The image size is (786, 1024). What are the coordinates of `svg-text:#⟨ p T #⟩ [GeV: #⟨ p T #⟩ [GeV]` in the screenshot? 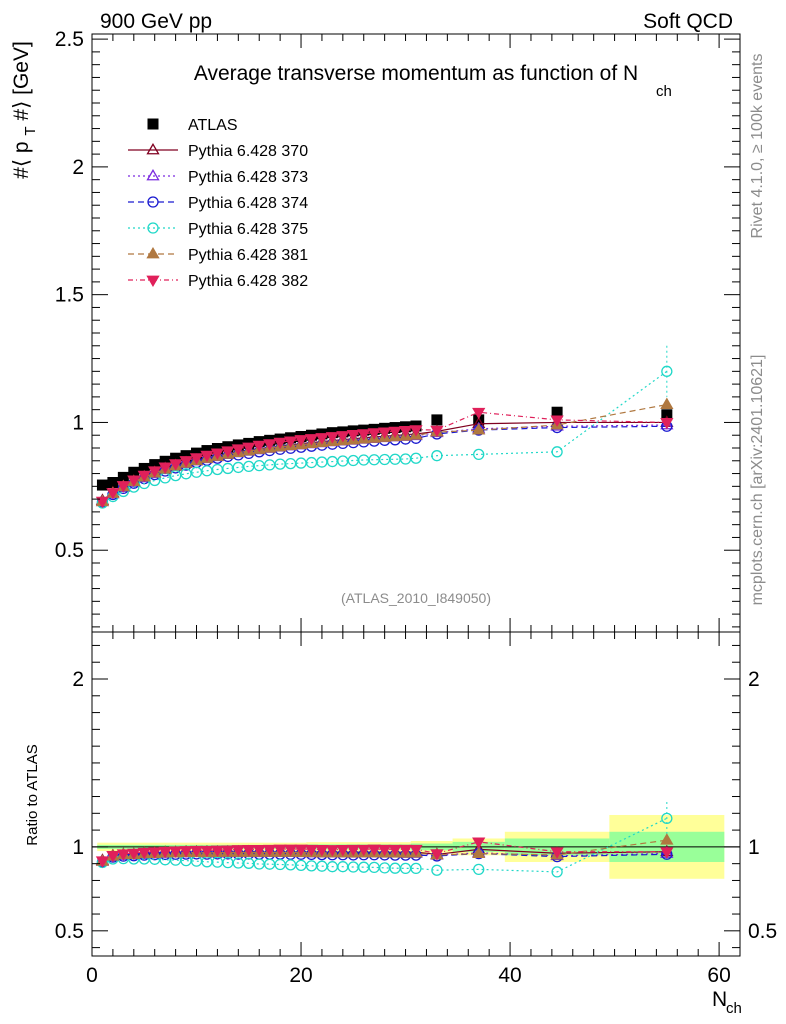 It's located at (25, 110).